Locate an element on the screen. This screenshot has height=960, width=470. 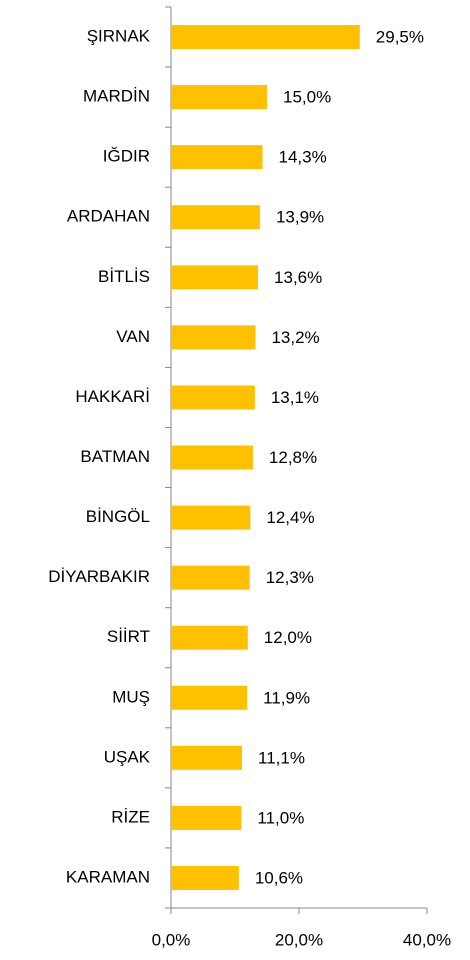
category-label: UŞAK is located at coordinates (127, 756).